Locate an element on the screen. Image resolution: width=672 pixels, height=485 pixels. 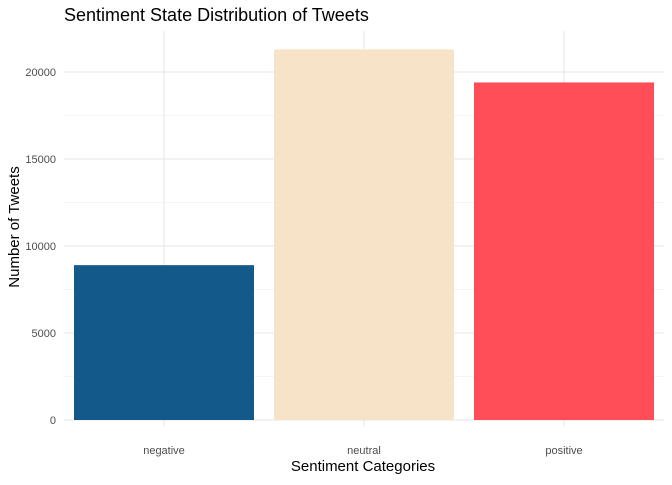
x-tick-label: neutral is located at coordinates (364, 451).